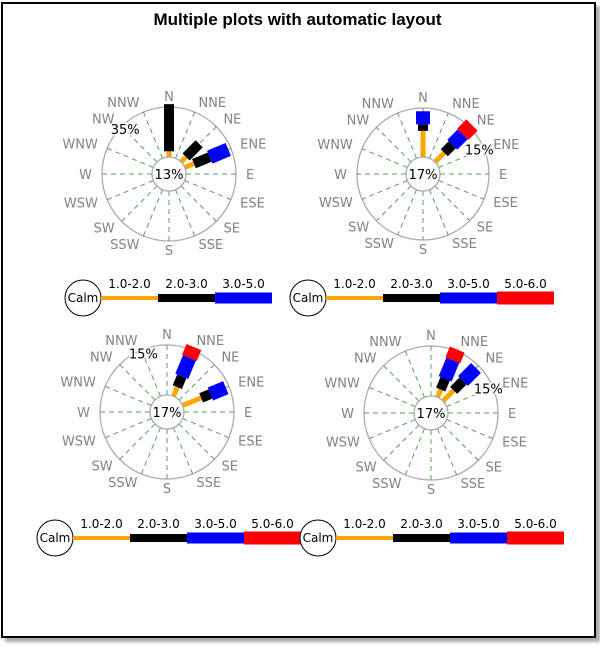 This screenshot has height=650, width=600. I want to click on legend-calm-label: Calm, so click(308, 298).